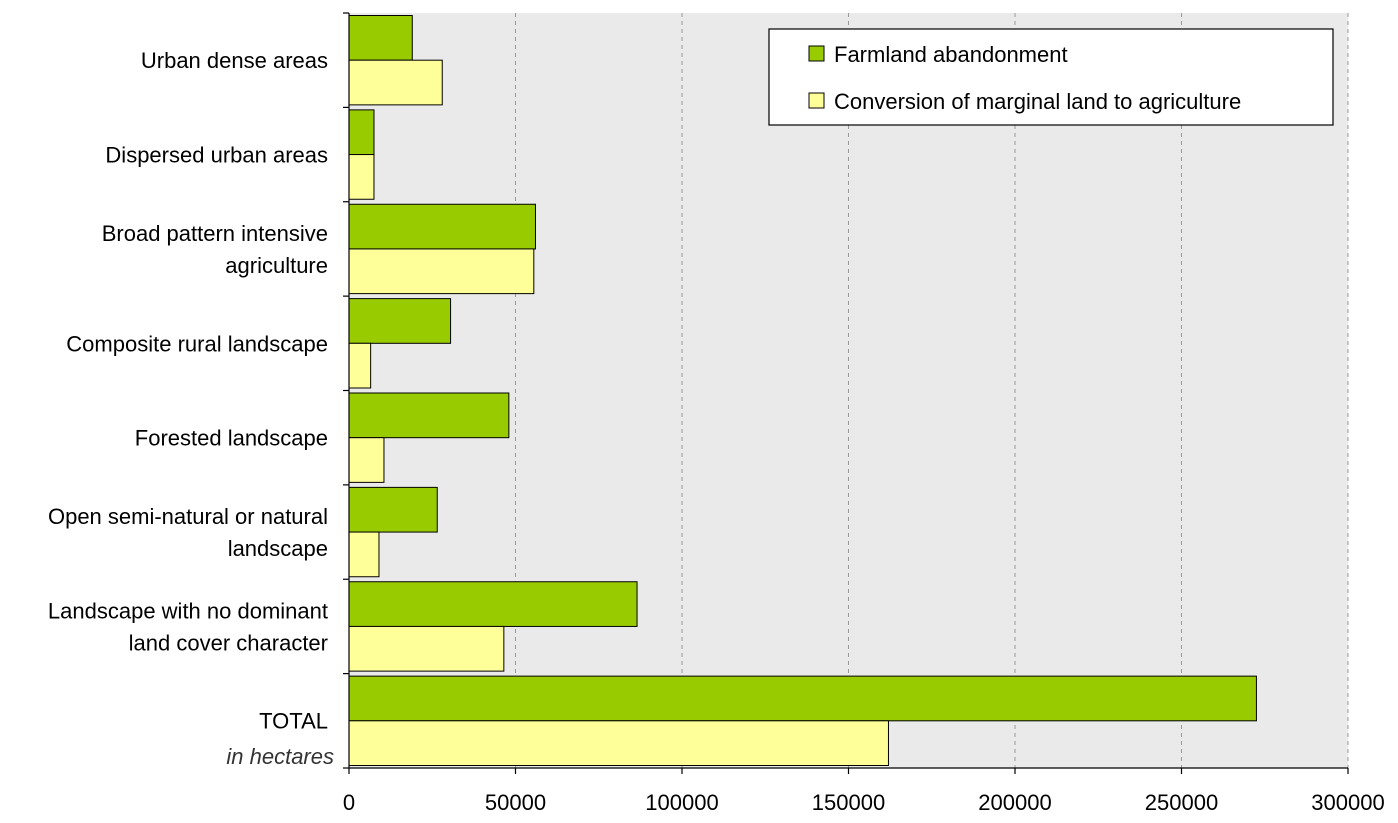 Image resolution: width=1398 pixels, height=823 pixels. I want to click on category-label: Composite rural landscape, so click(197, 343).